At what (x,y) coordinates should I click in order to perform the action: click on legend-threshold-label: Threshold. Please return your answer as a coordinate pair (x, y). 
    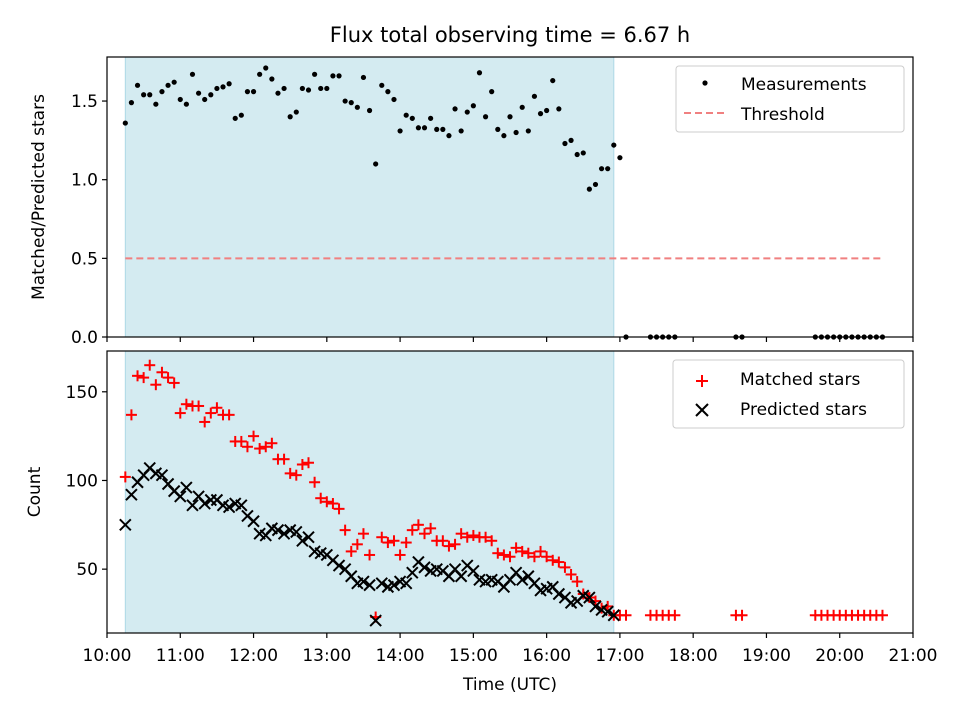
    Looking at the image, I should click on (782, 115).